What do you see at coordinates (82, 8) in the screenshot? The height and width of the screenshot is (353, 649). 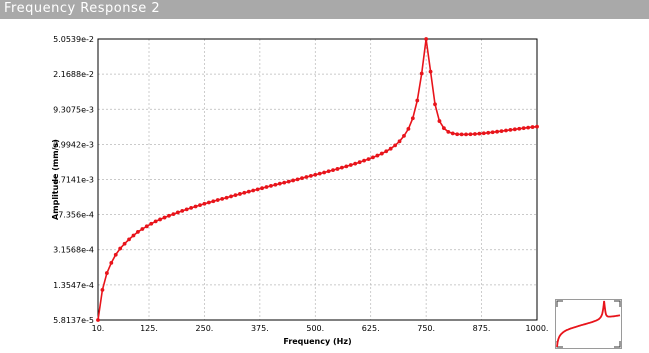 I see `window-title: Frequency Response 2` at bounding box center [82, 8].